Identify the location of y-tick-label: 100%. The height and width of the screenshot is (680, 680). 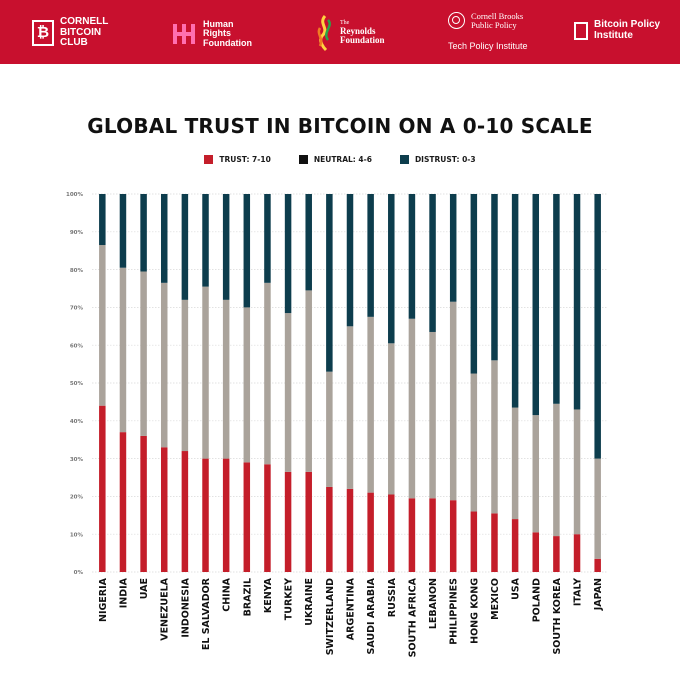
(74, 195).